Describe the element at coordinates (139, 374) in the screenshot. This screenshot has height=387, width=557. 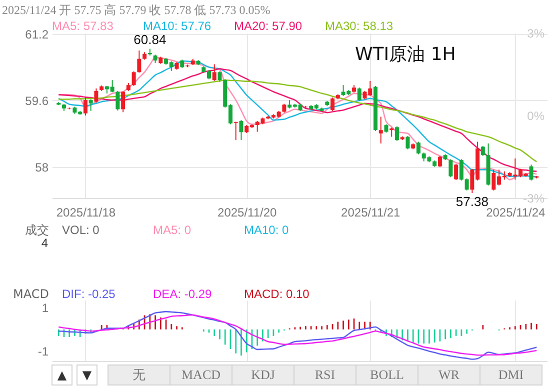
I see `text: 无` at that location.